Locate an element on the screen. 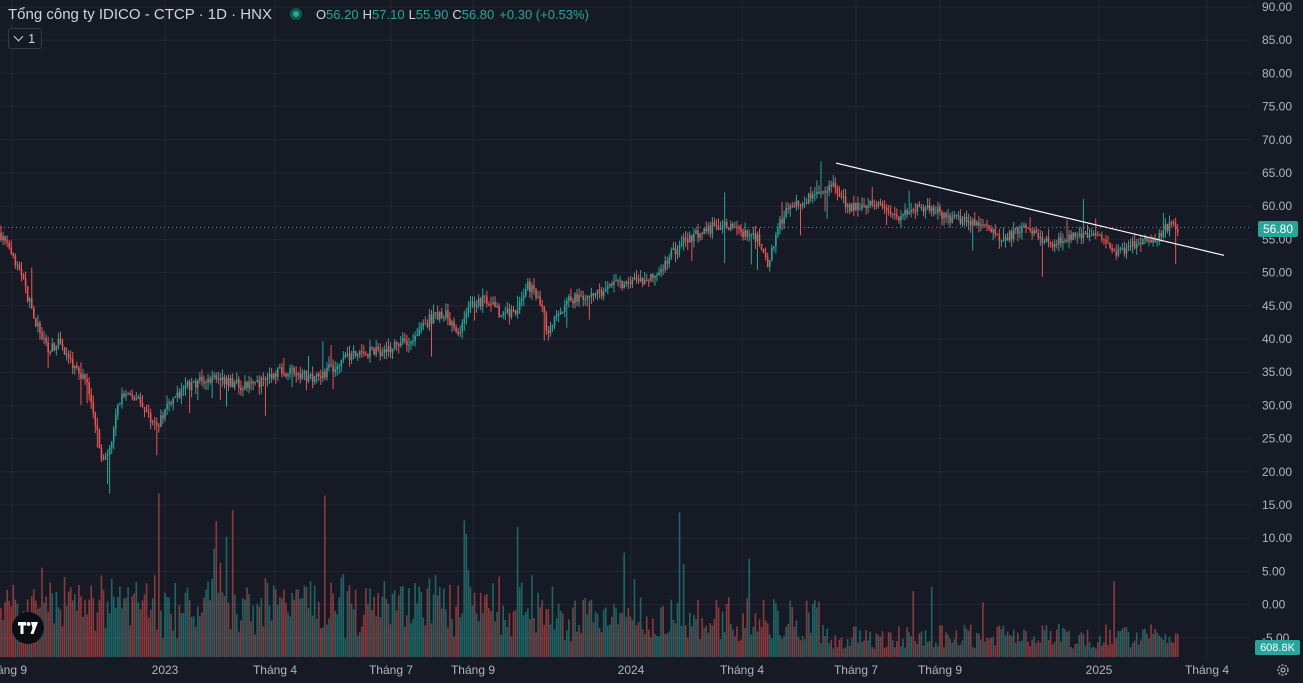 This screenshot has height=683, width=1303. market-status-icon is located at coordinates (295, 14).